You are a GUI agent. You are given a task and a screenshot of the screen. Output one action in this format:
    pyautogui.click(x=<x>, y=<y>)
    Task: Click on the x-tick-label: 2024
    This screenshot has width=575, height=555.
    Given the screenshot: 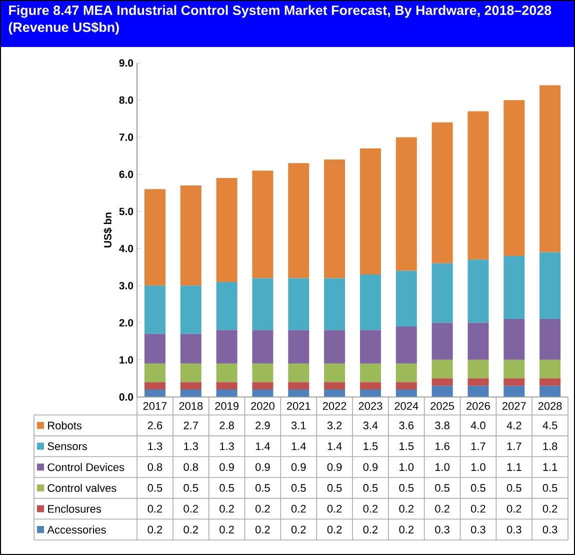 What is the action you would take?
    pyautogui.click(x=406, y=406)
    